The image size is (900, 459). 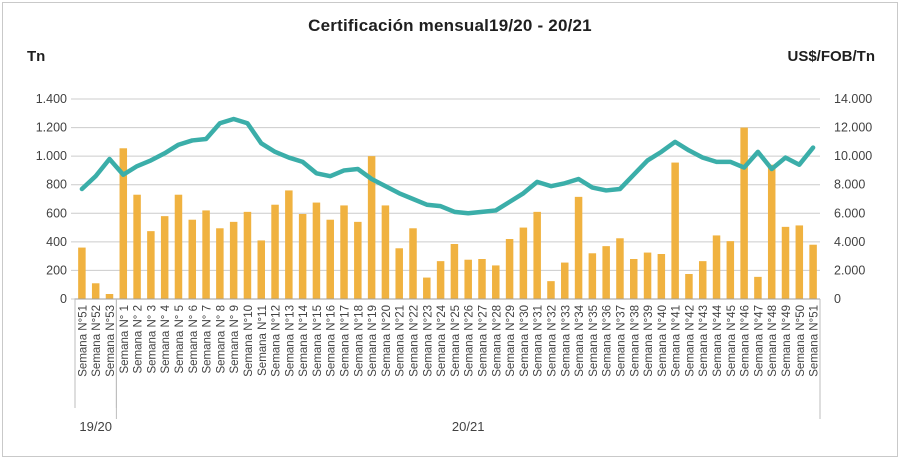 What do you see at coordinates (51, 99) in the screenshot?
I see `left-axis-tick-label: 1.400` at bounding box center [51, 99].